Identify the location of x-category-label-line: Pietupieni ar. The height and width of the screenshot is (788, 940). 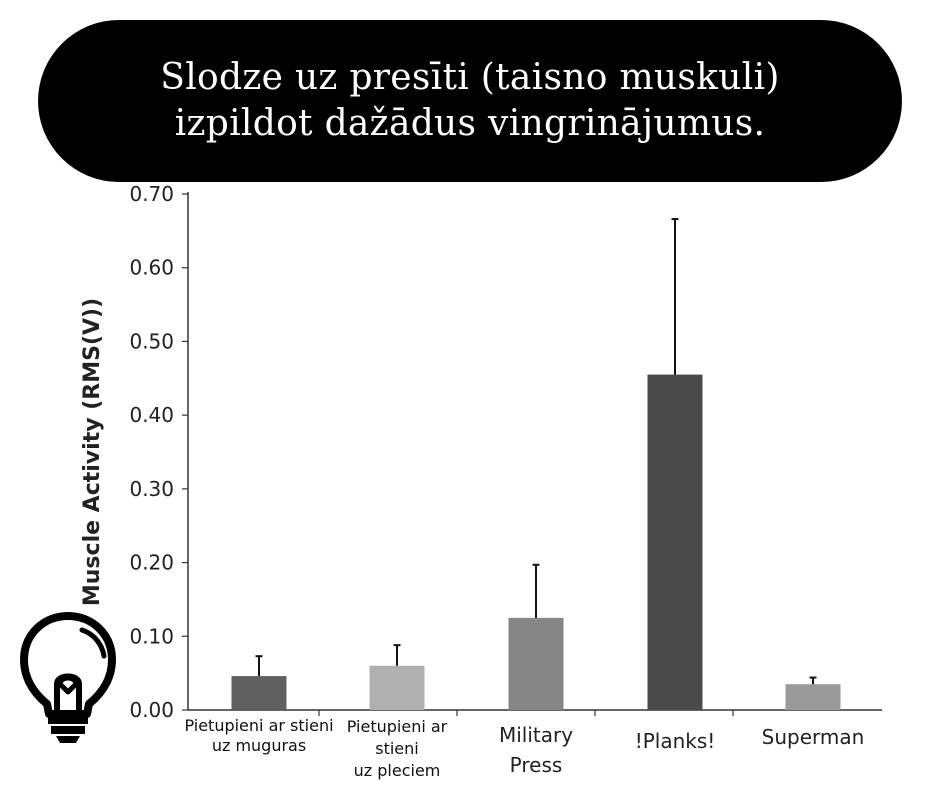
(397, 726).